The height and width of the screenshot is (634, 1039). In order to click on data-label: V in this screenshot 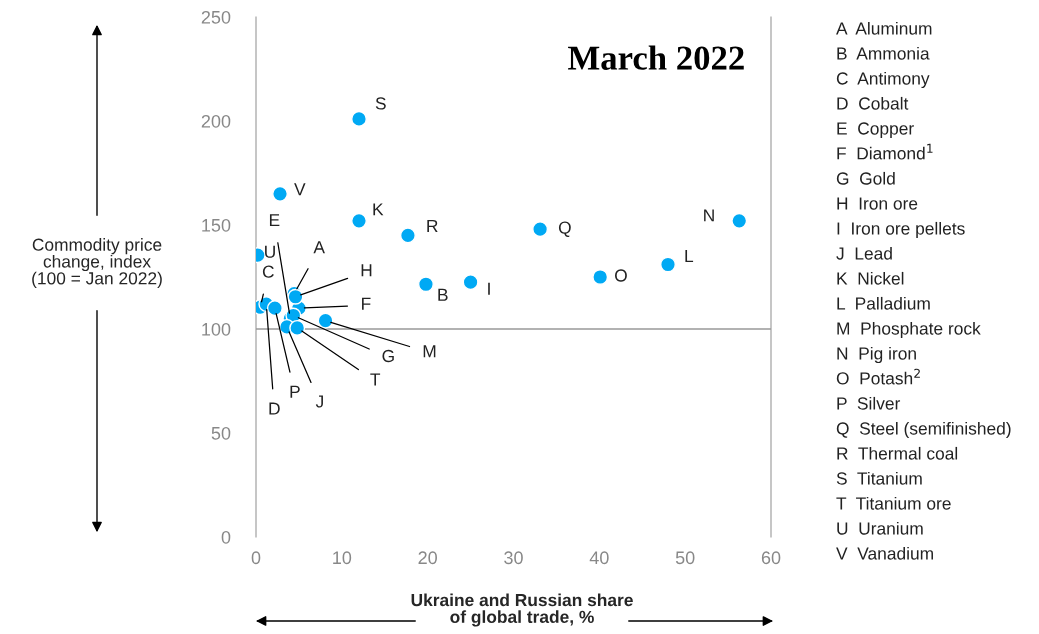, I will do `click(300, 189)`.